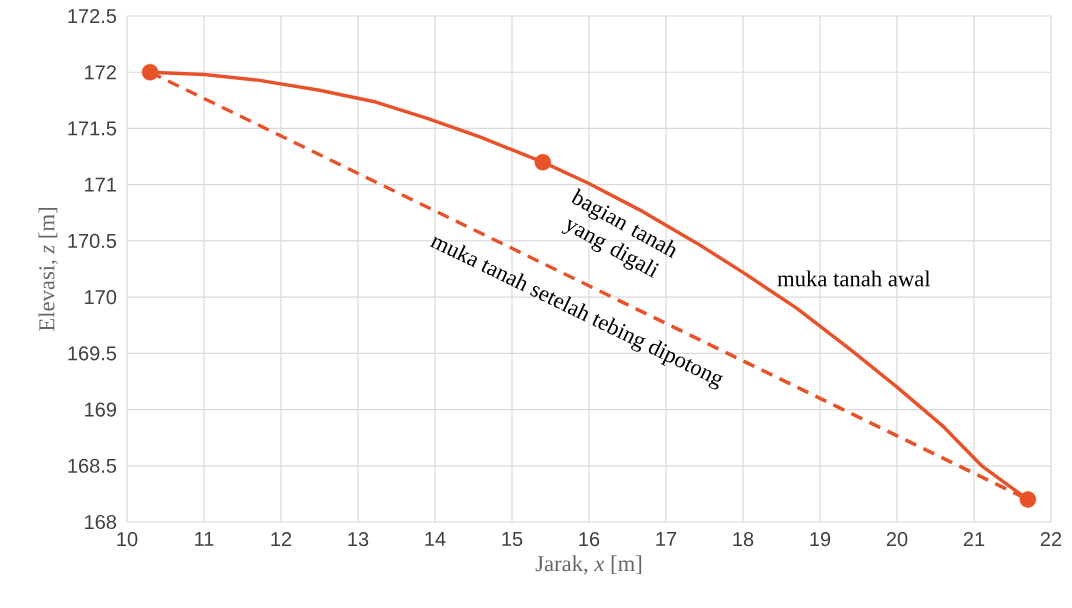 This screenshot has height=608, width=1072. I want to click on x-tick-label: 21, so click(974, 539).